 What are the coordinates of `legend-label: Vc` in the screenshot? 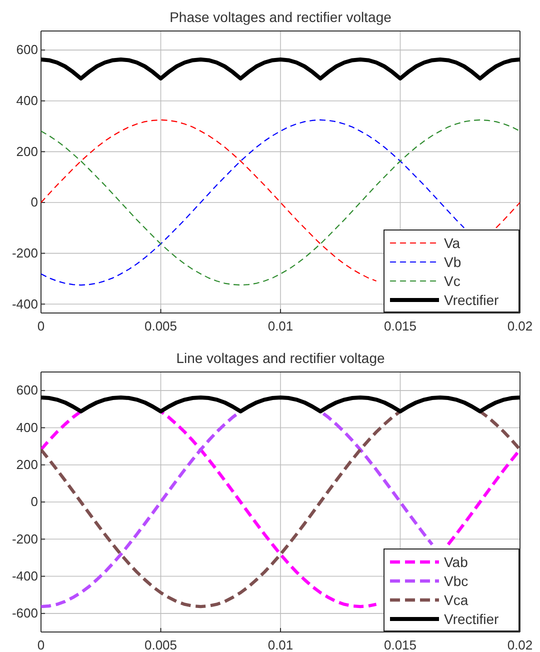 It's located at (452, 281).